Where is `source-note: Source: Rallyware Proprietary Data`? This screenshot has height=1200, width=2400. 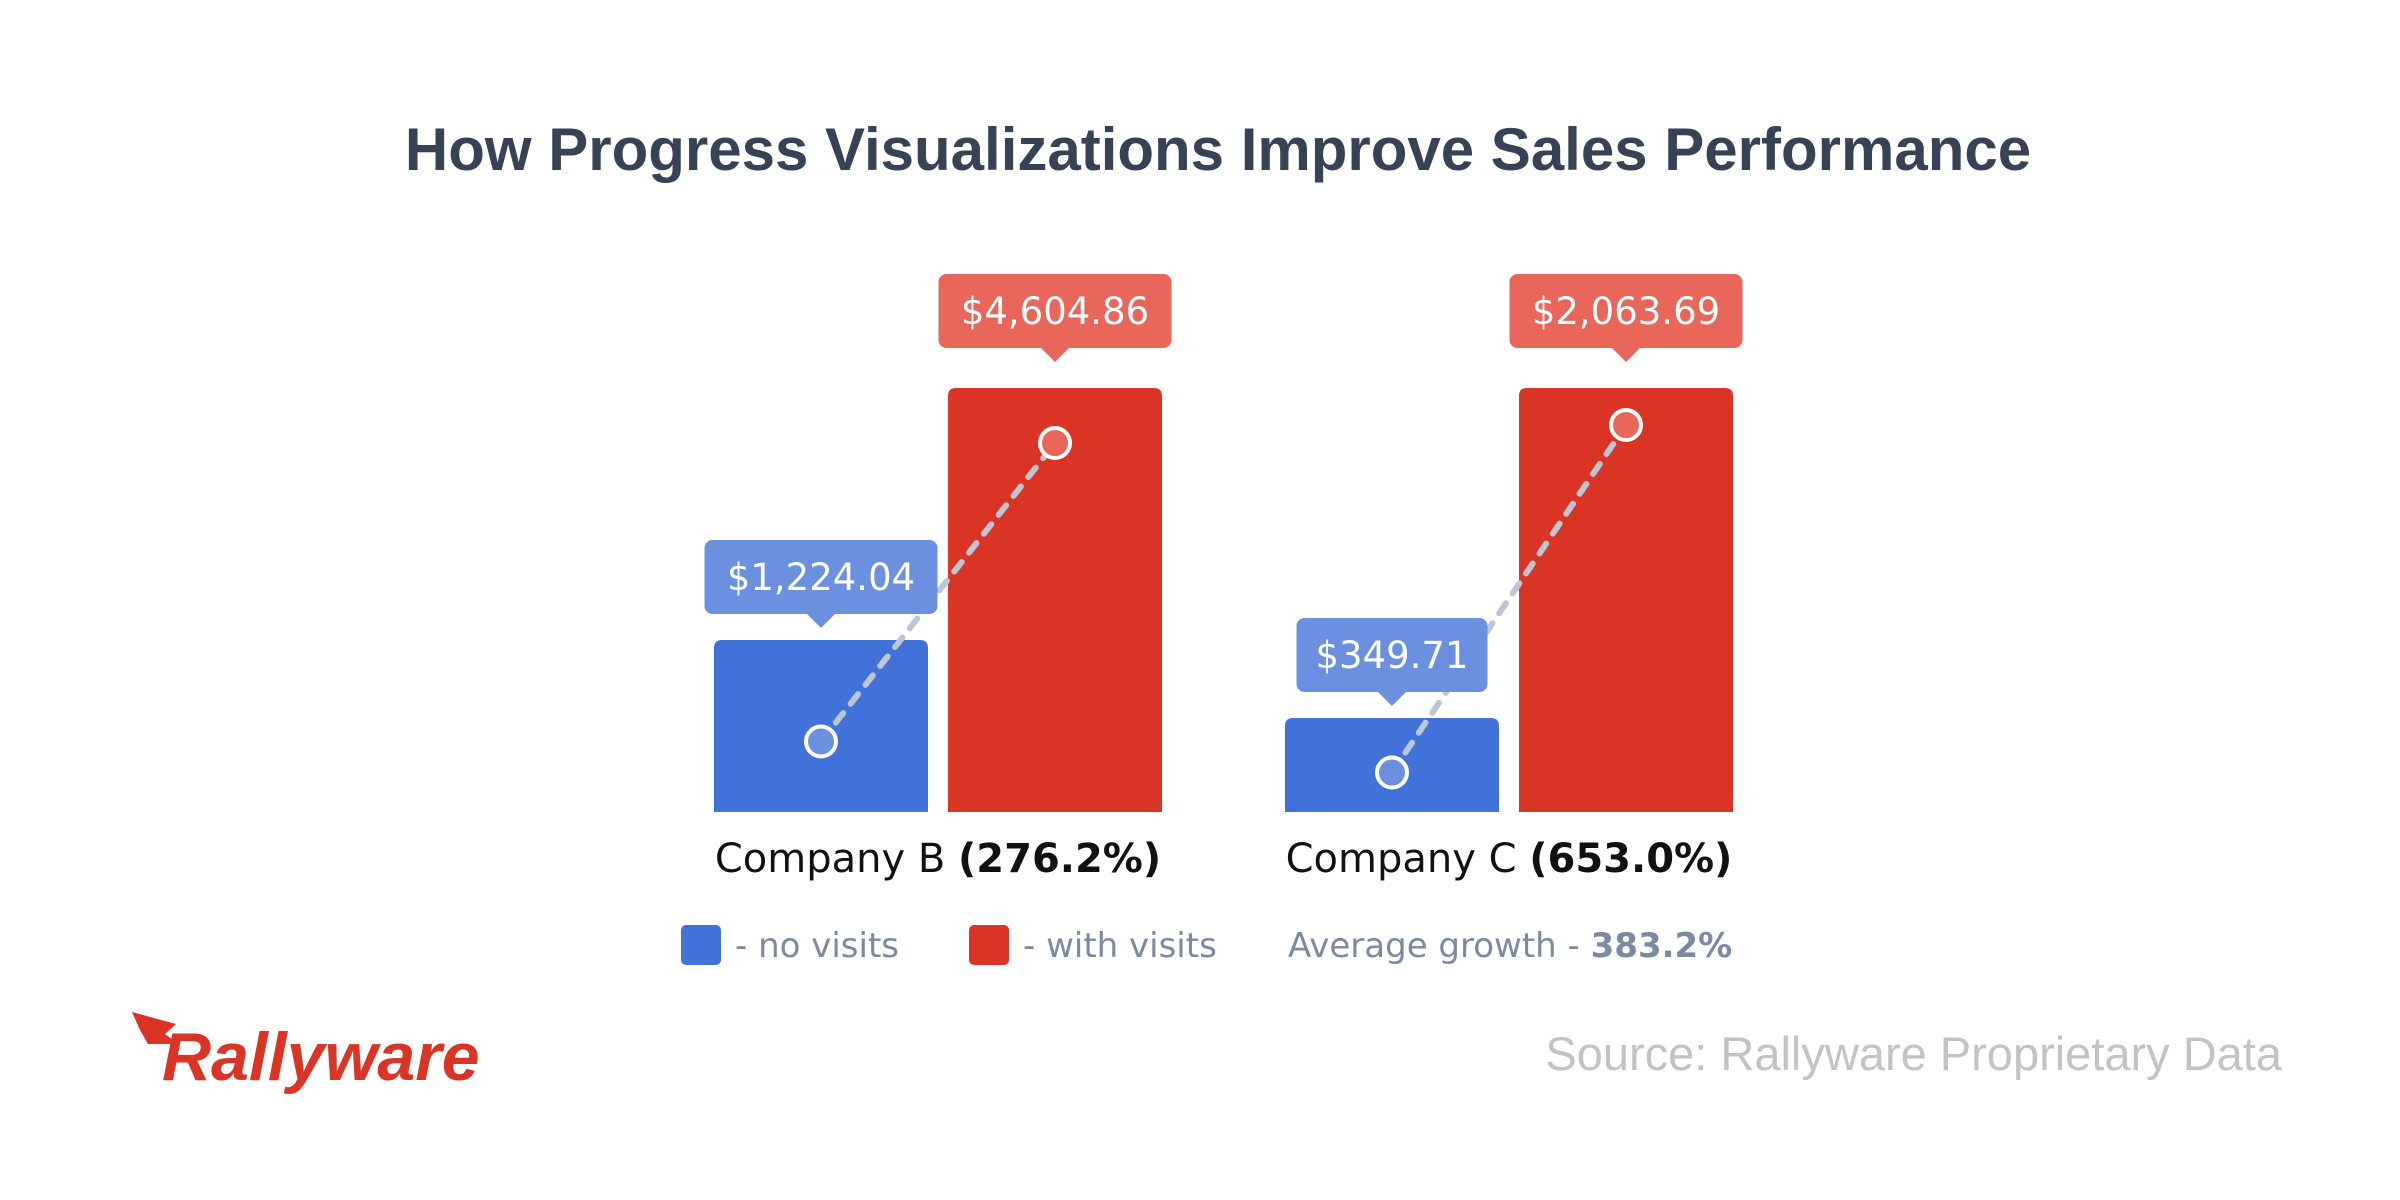 source-note: Source: Rallyware Proprietary Data is located at coordinates (1913, 1053).